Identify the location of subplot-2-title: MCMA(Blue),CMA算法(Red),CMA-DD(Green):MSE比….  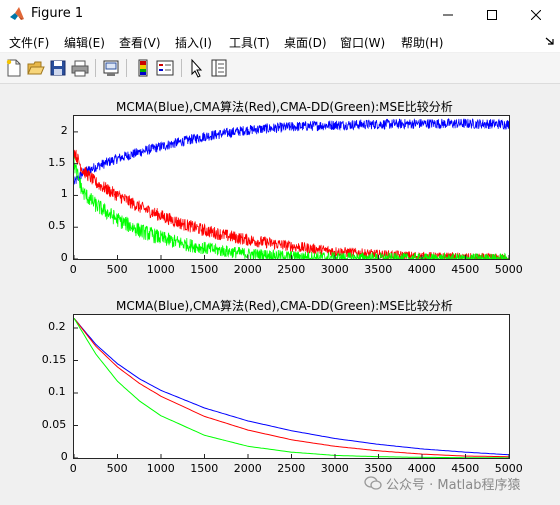
(284, 306).